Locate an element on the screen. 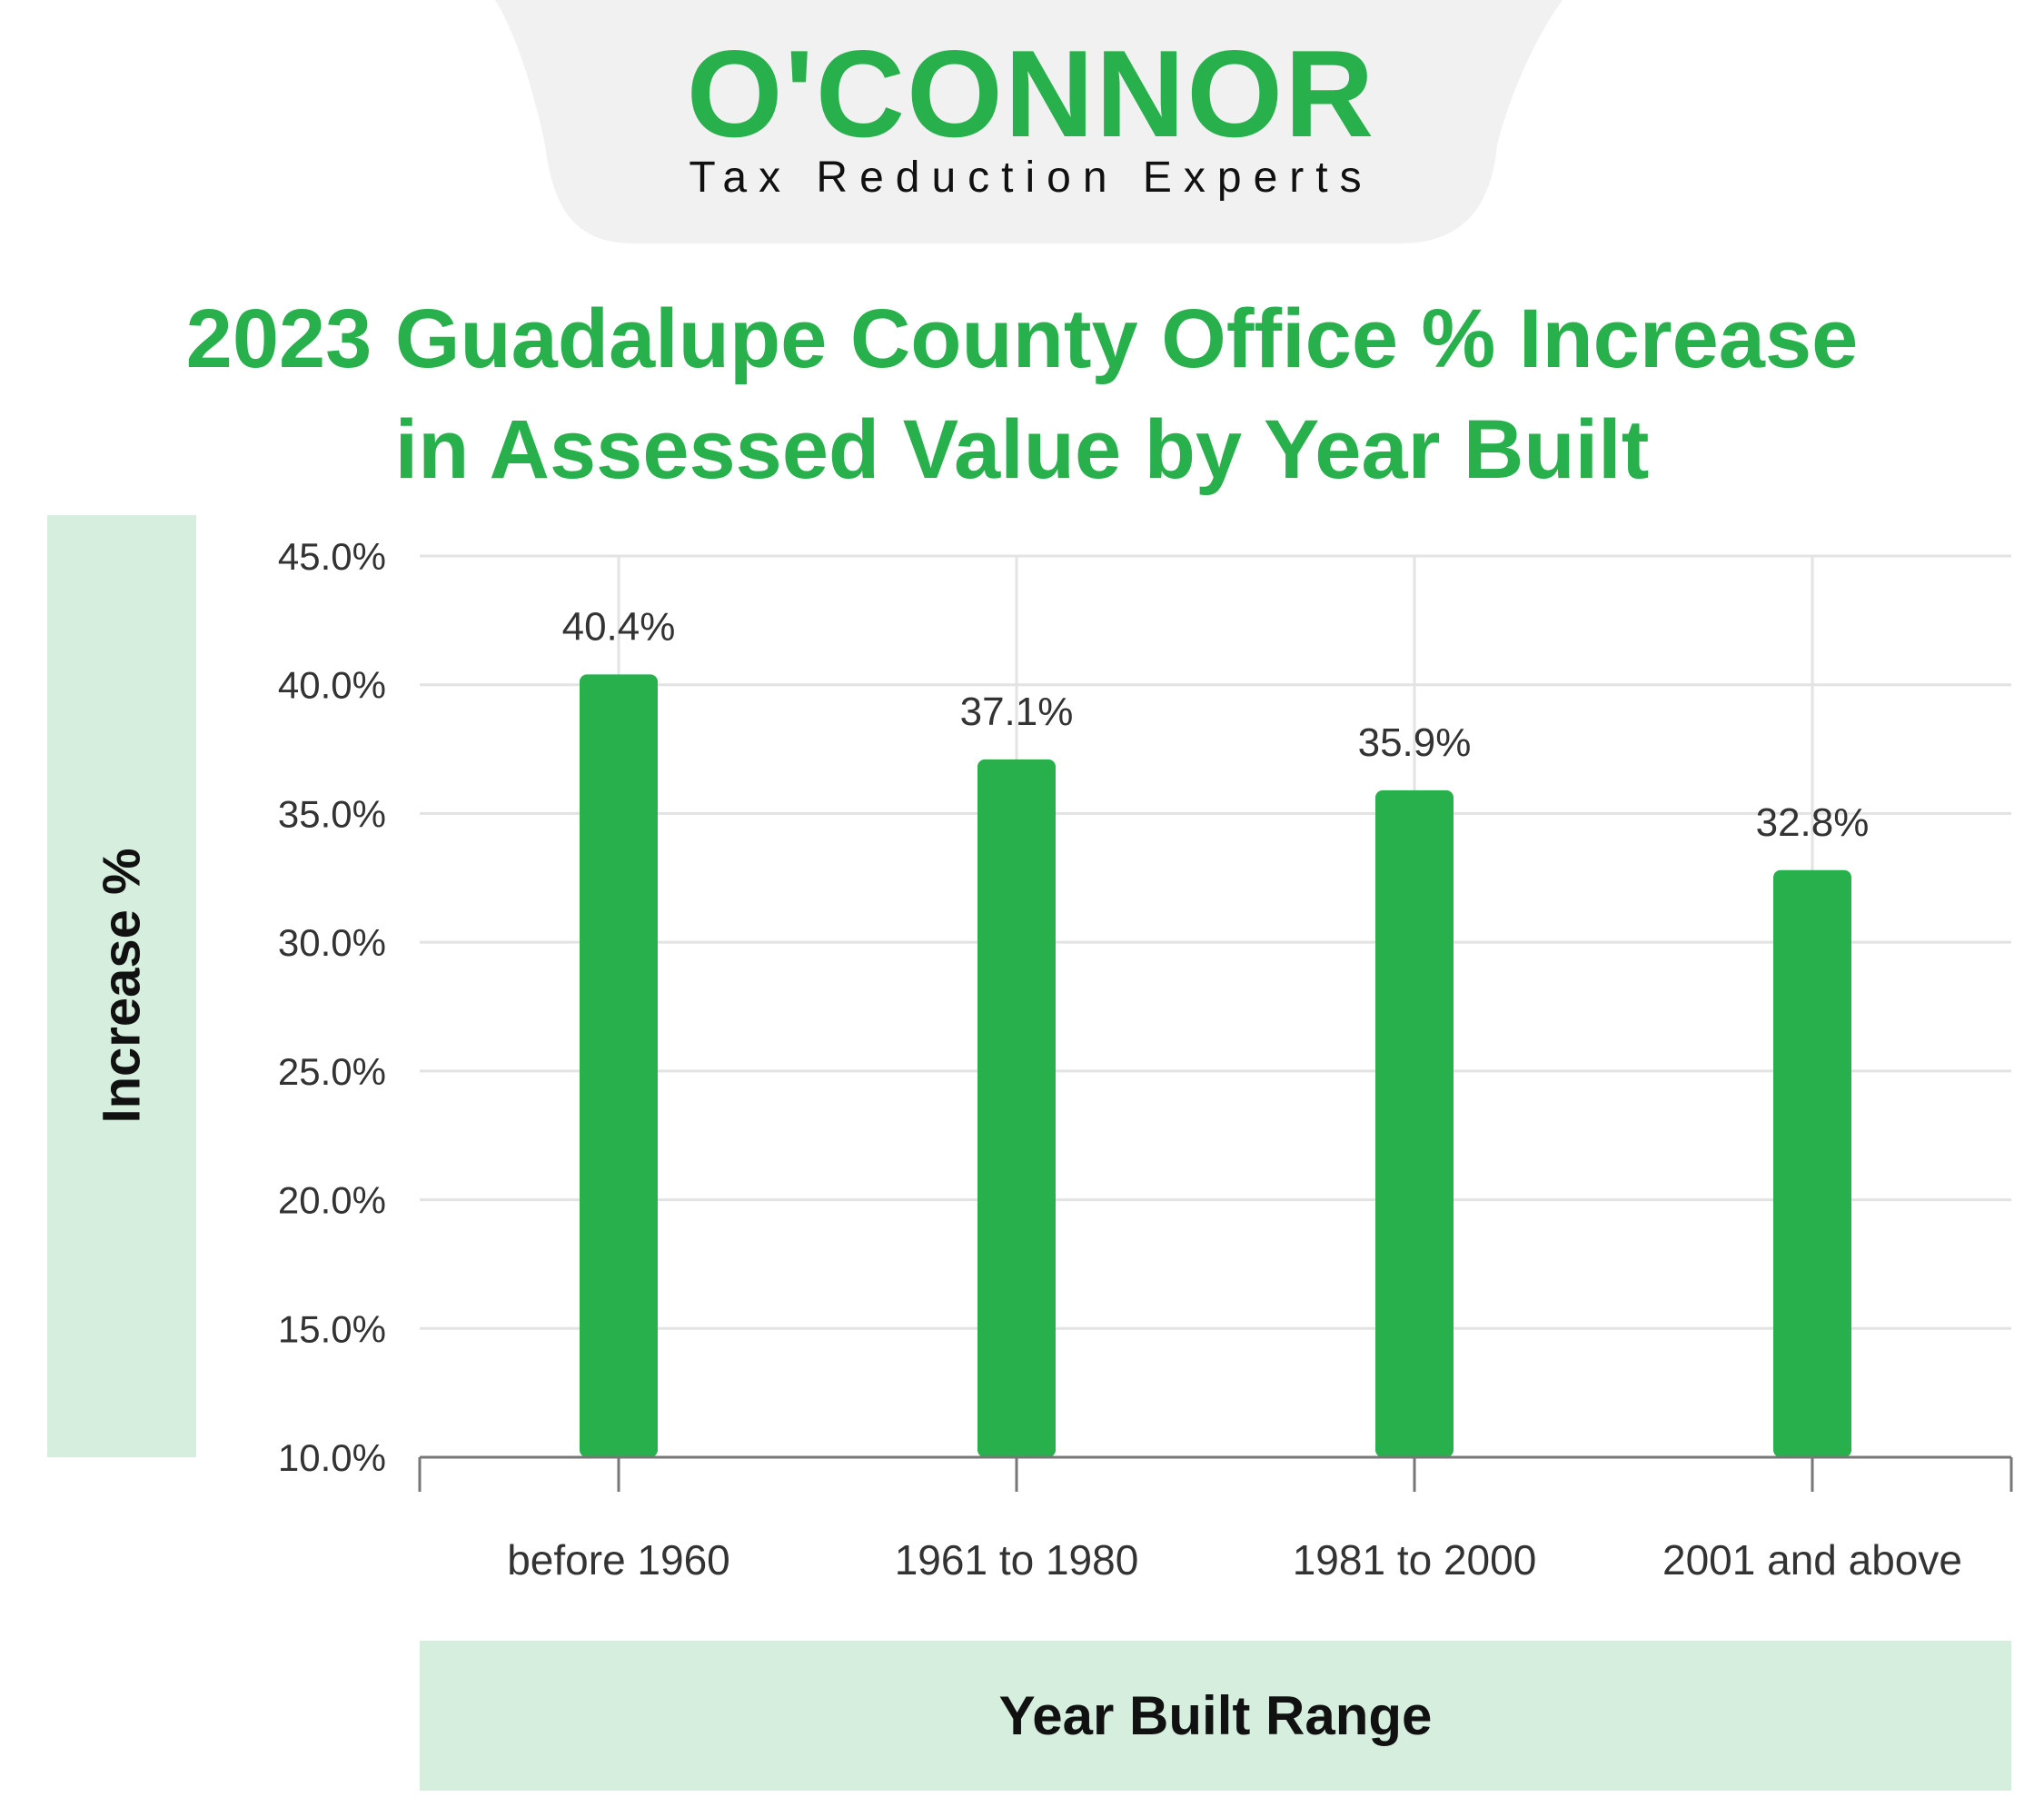  y-tick-label: 45.0% is located at coordinates (332, 556).